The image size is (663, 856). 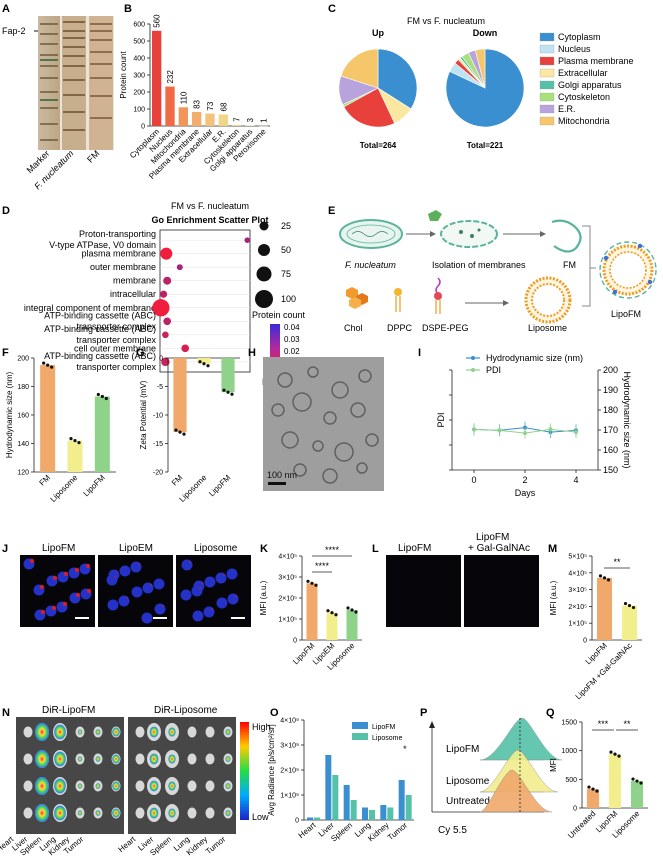 I want to click on panel-label-c: C, so click(x=332, y=9).